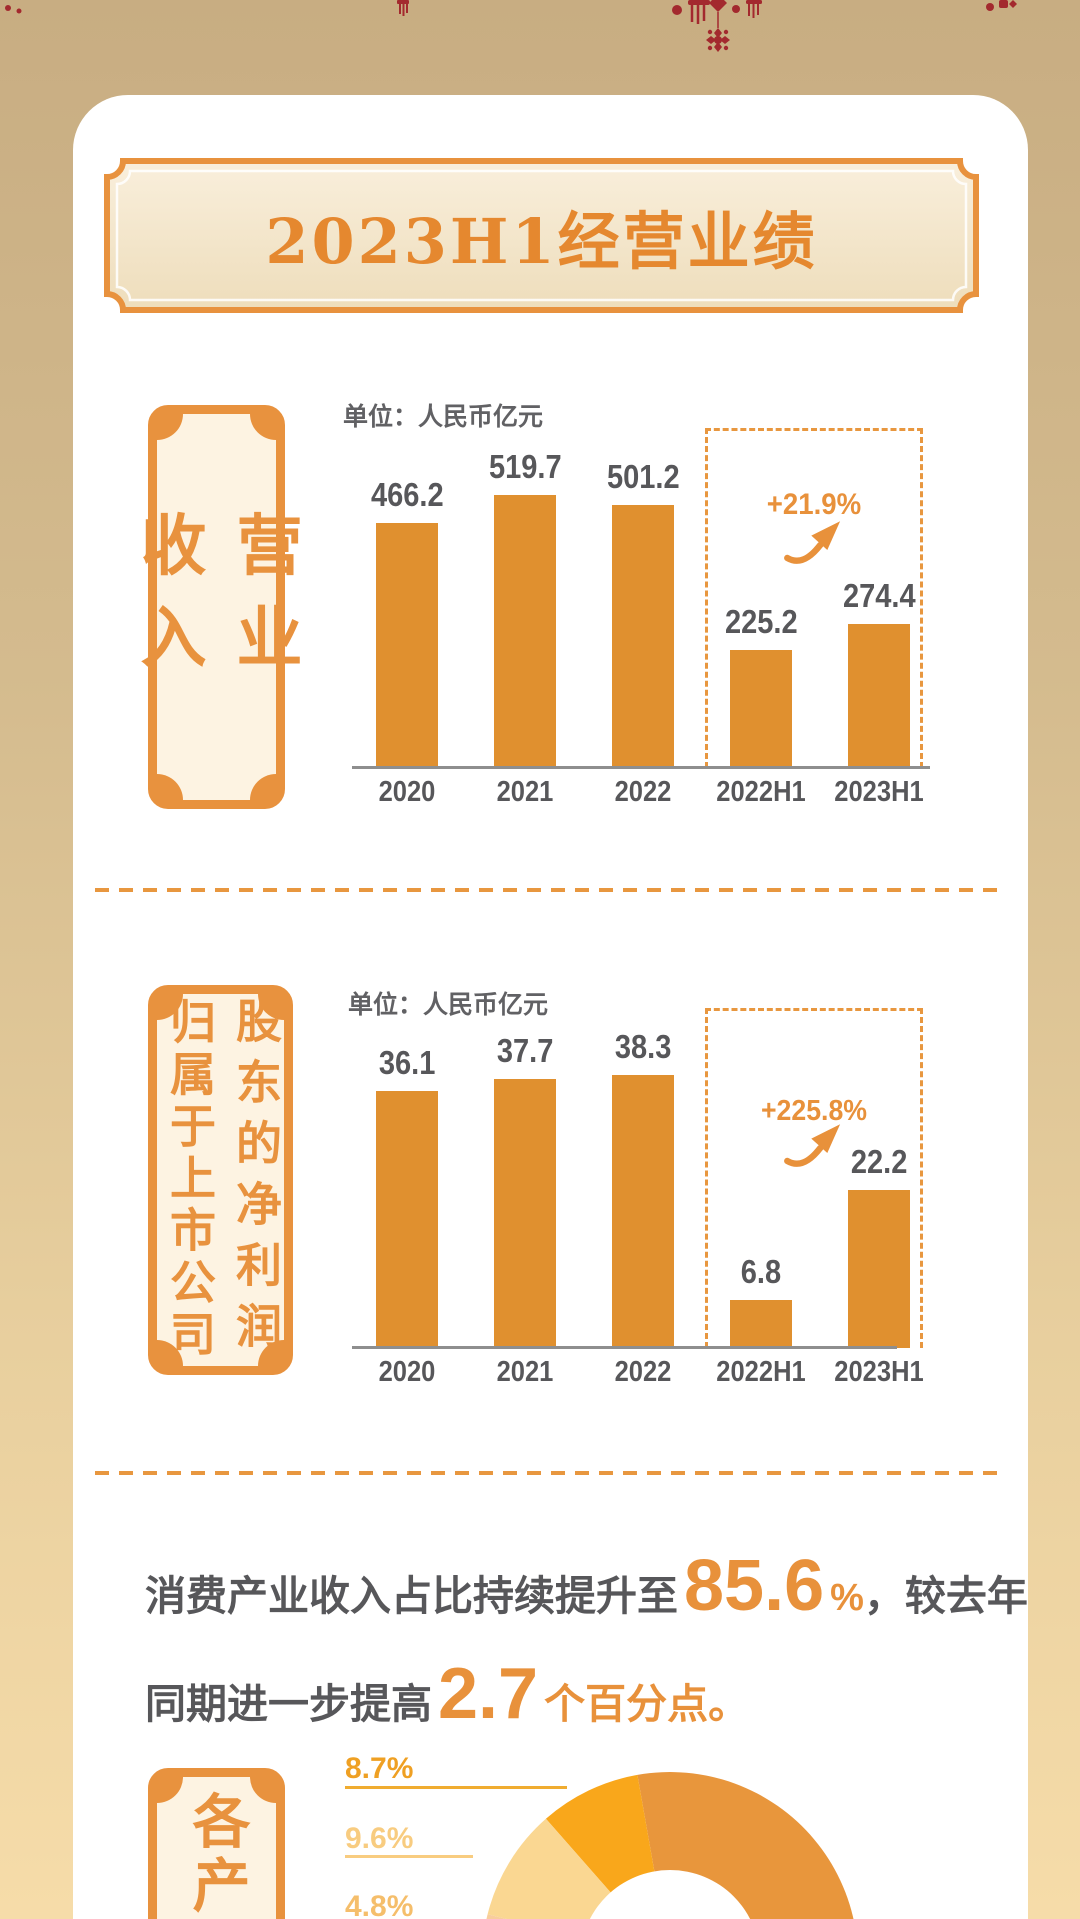 Image resolution: width=1080 pixels, height=1919 pixels. What do you see at coordinates (761, 1165) in the screenshot?
I see `bar-group-2022H1: 6.8` at bounding box center [761, 1165].